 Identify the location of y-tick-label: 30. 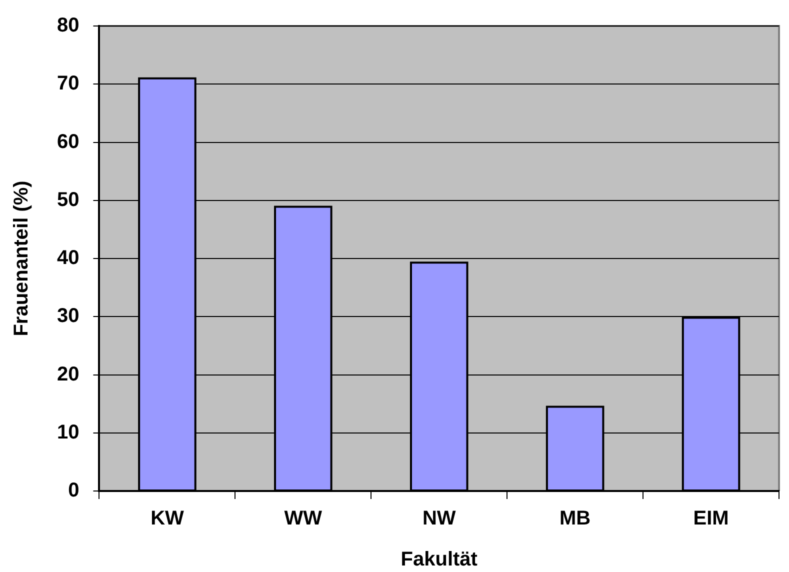
(68, 316).